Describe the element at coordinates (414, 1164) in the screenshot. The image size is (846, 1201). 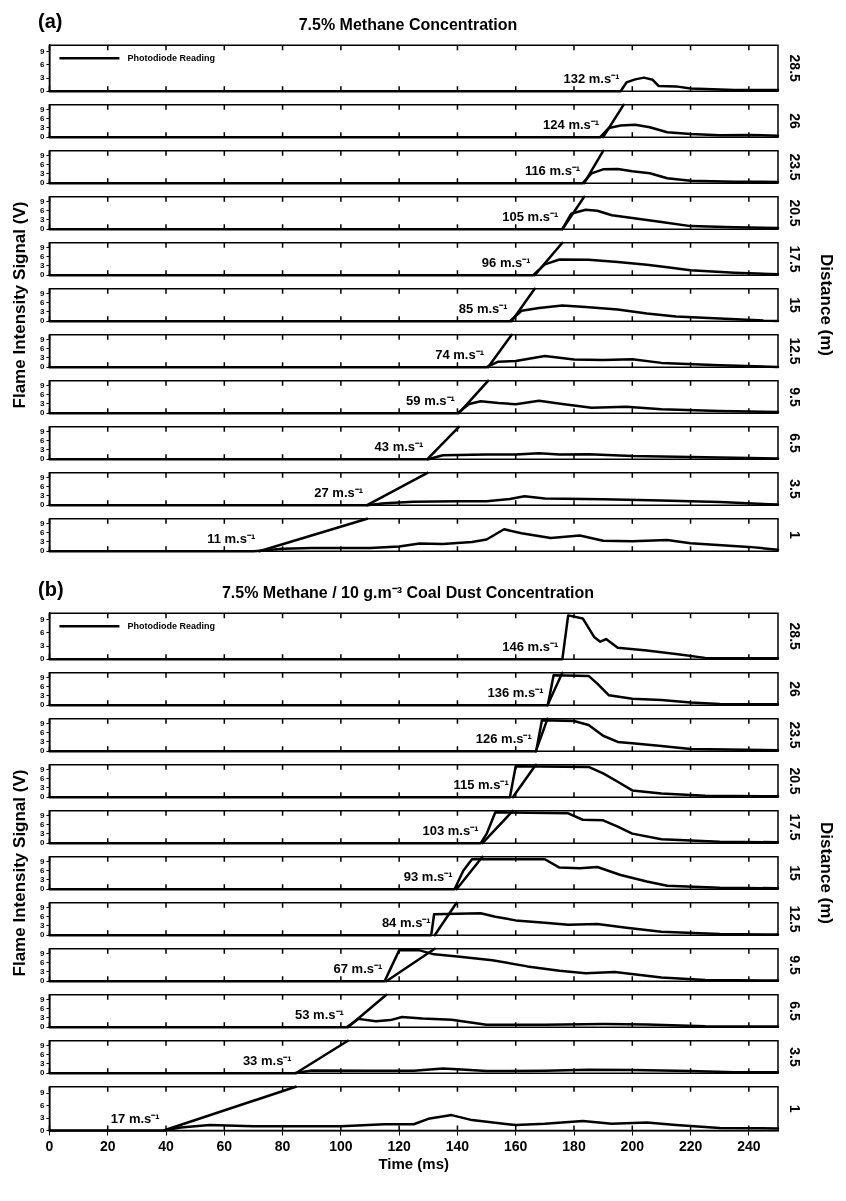
I see `x-axis-title: Time (ms)` at that location.